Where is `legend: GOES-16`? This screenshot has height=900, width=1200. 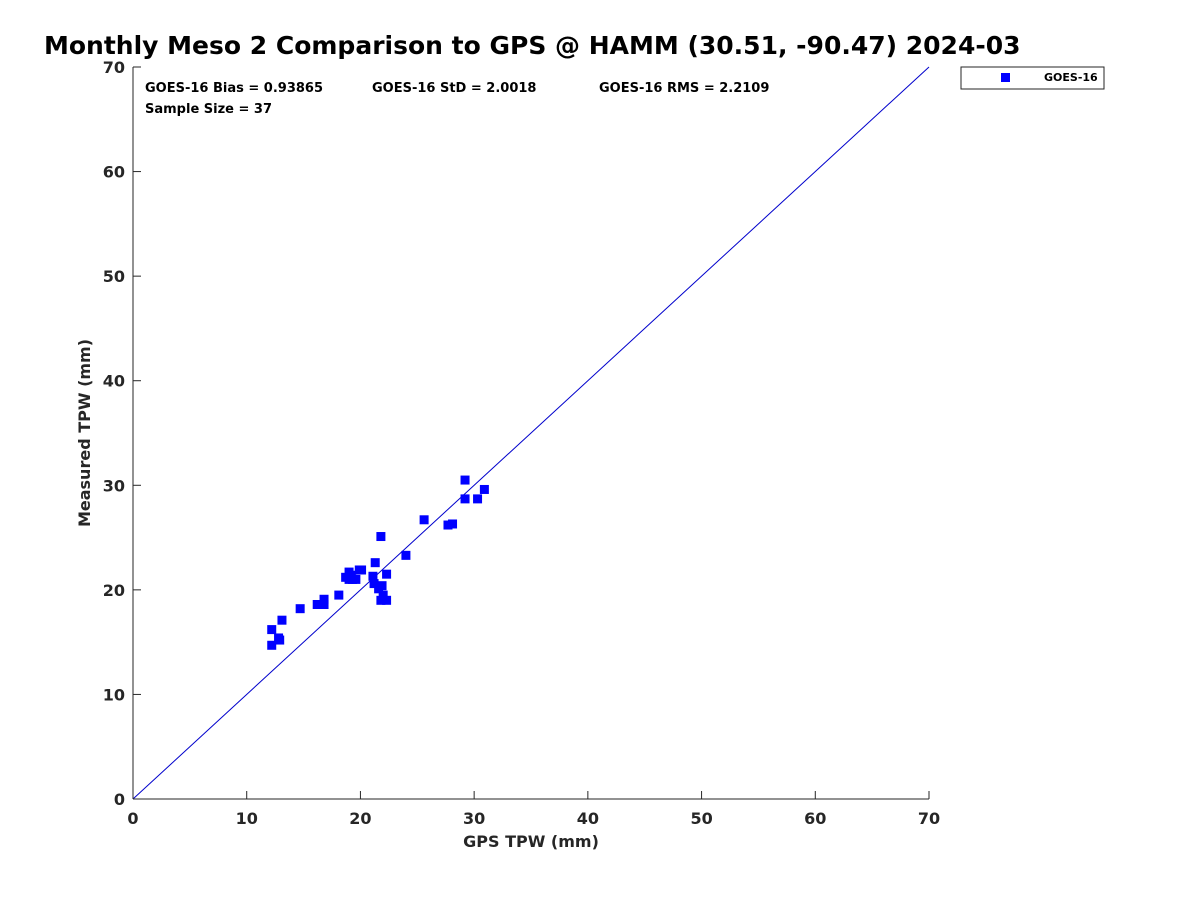 legend: GOES-16 is located at coordinates (1032, 78).